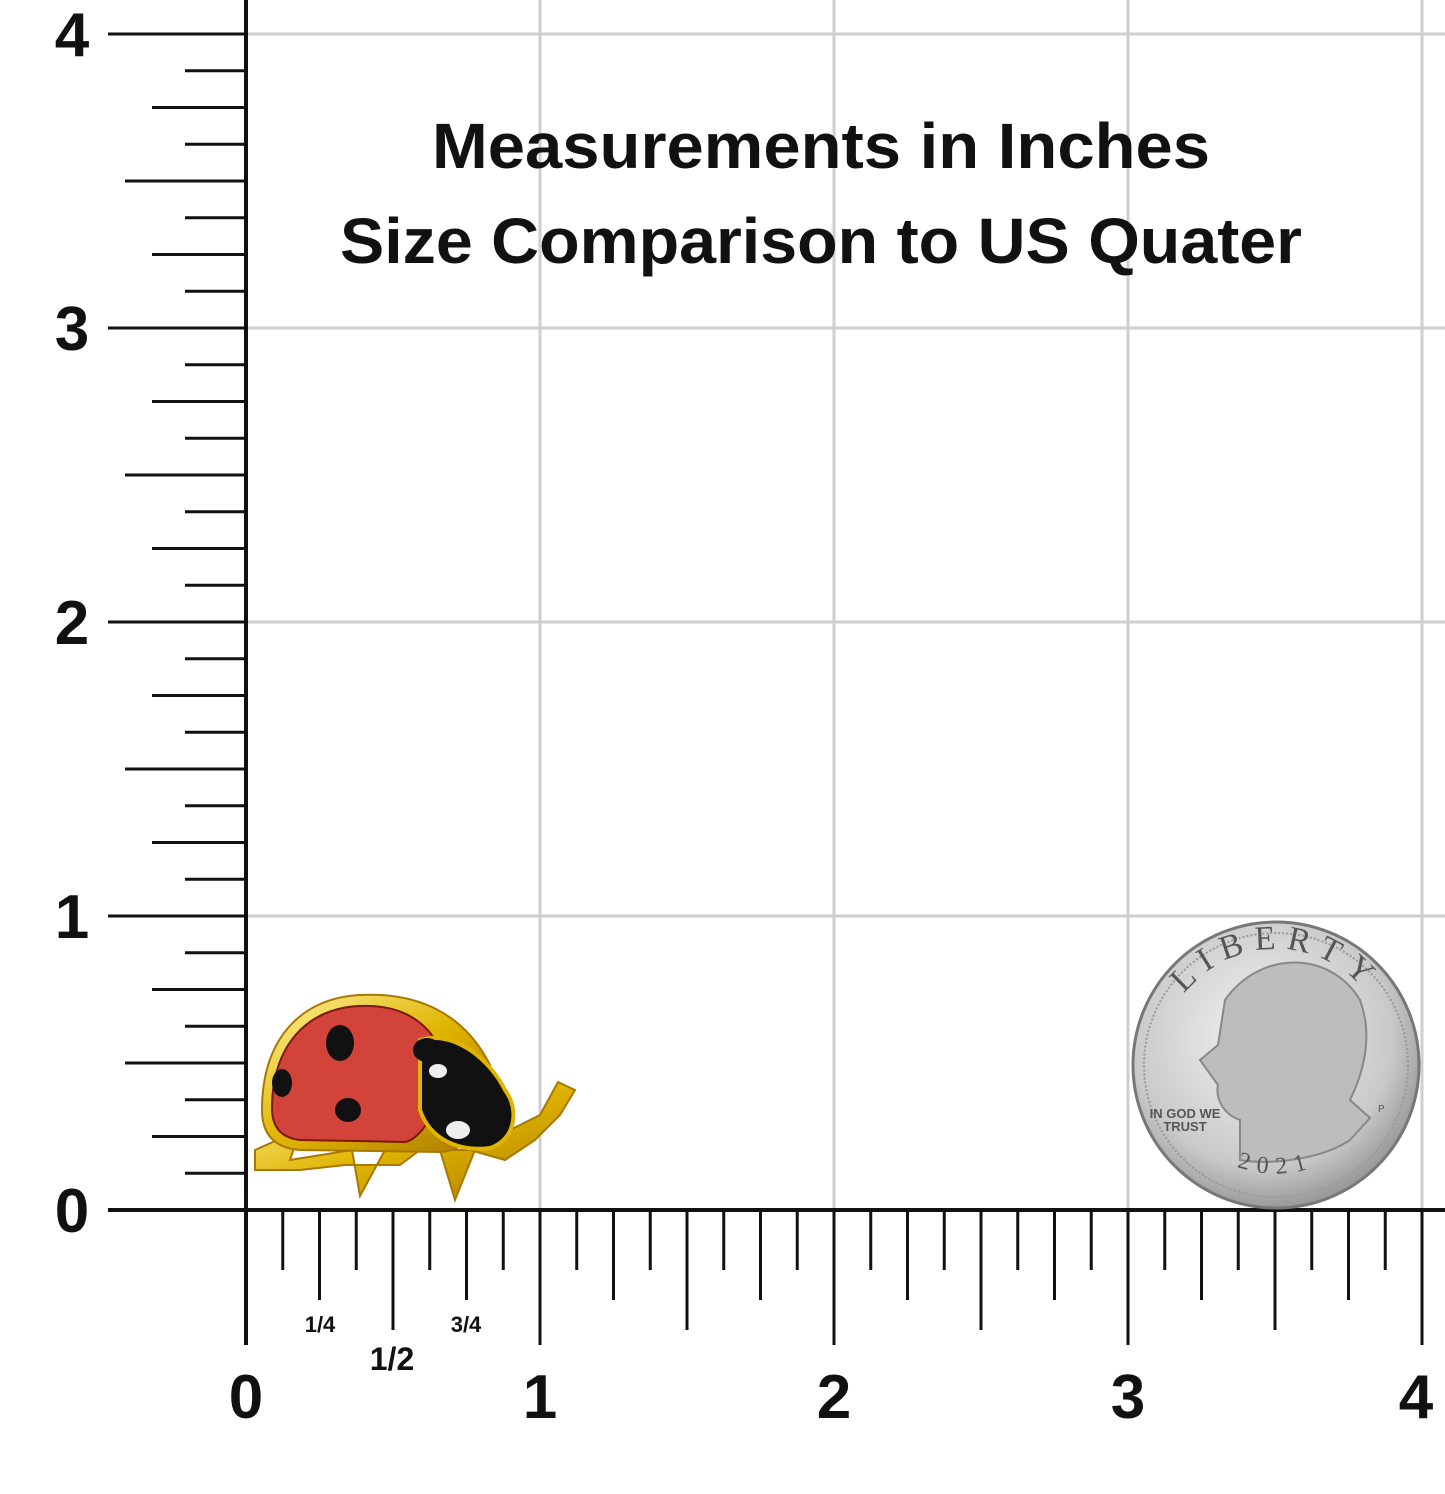  Describe the element at coordinates (540, 1397) in the screenshot. I see `x-label: 1` at that location.